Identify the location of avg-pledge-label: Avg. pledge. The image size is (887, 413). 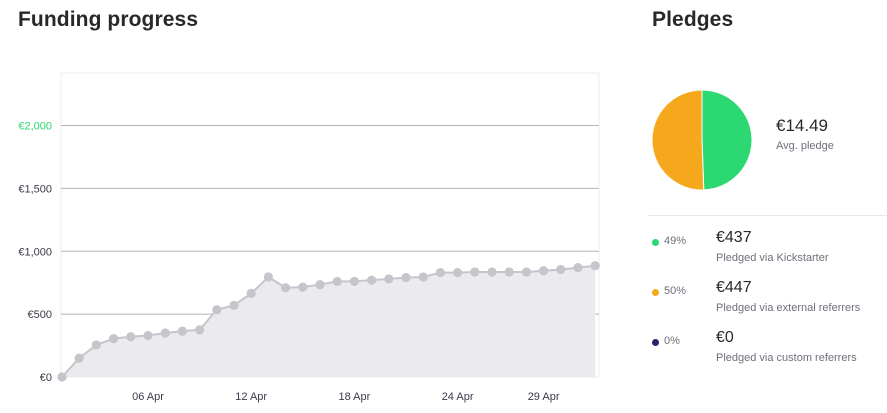
(805, 146).